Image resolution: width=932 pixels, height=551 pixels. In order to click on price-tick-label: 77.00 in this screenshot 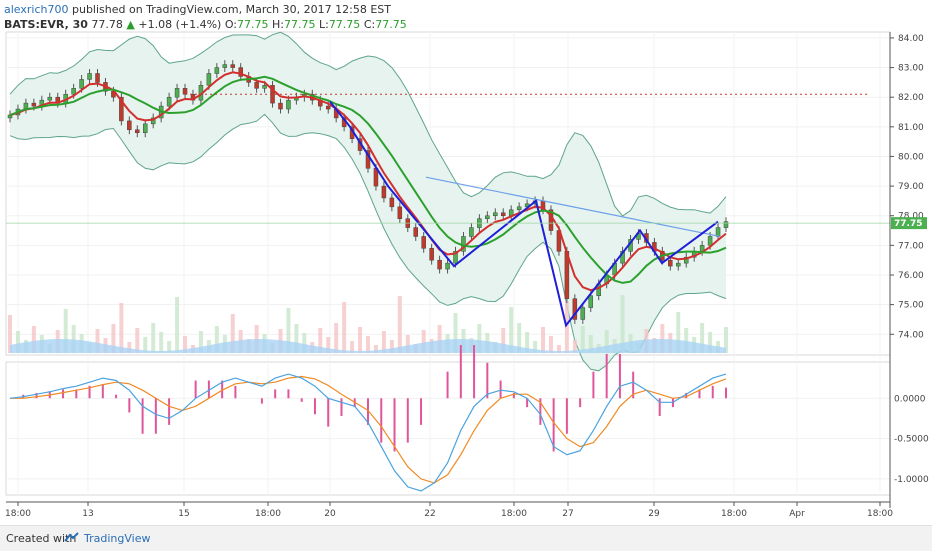, I will do `click(911, 246)`.